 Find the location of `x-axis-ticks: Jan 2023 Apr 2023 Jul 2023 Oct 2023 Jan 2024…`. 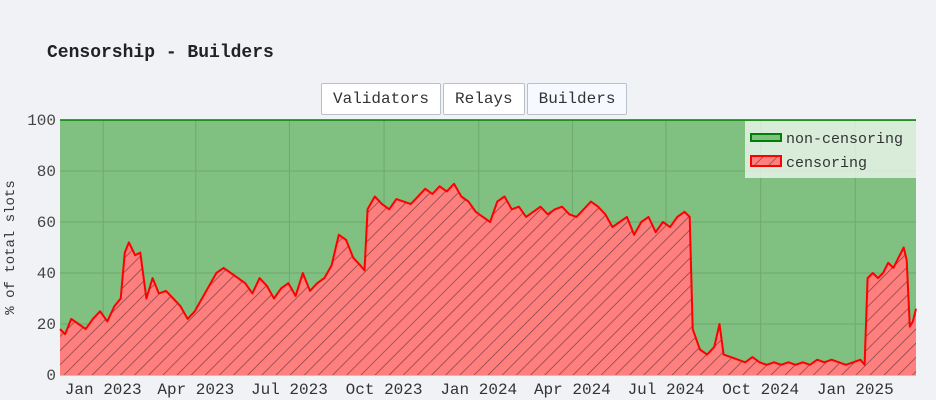

x-axis-ticks: Jan 2023 Apr 2023 Jul 2023 Oct 2023 Jan 2024… is located at coordinates (479, 390).